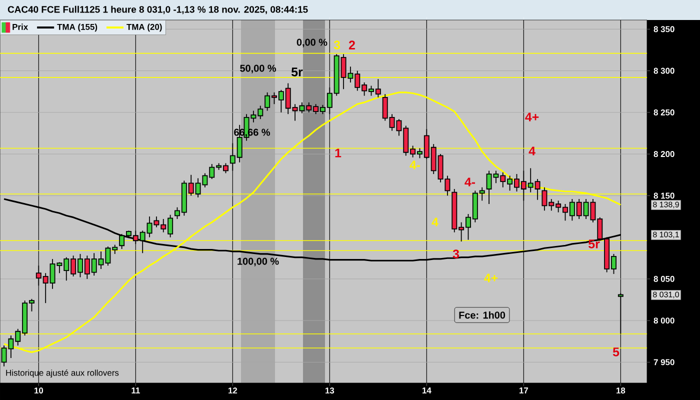  Describe the element at coordinates (524, 391) in the screenshot. I see `x-tick-label: 17` at that location.